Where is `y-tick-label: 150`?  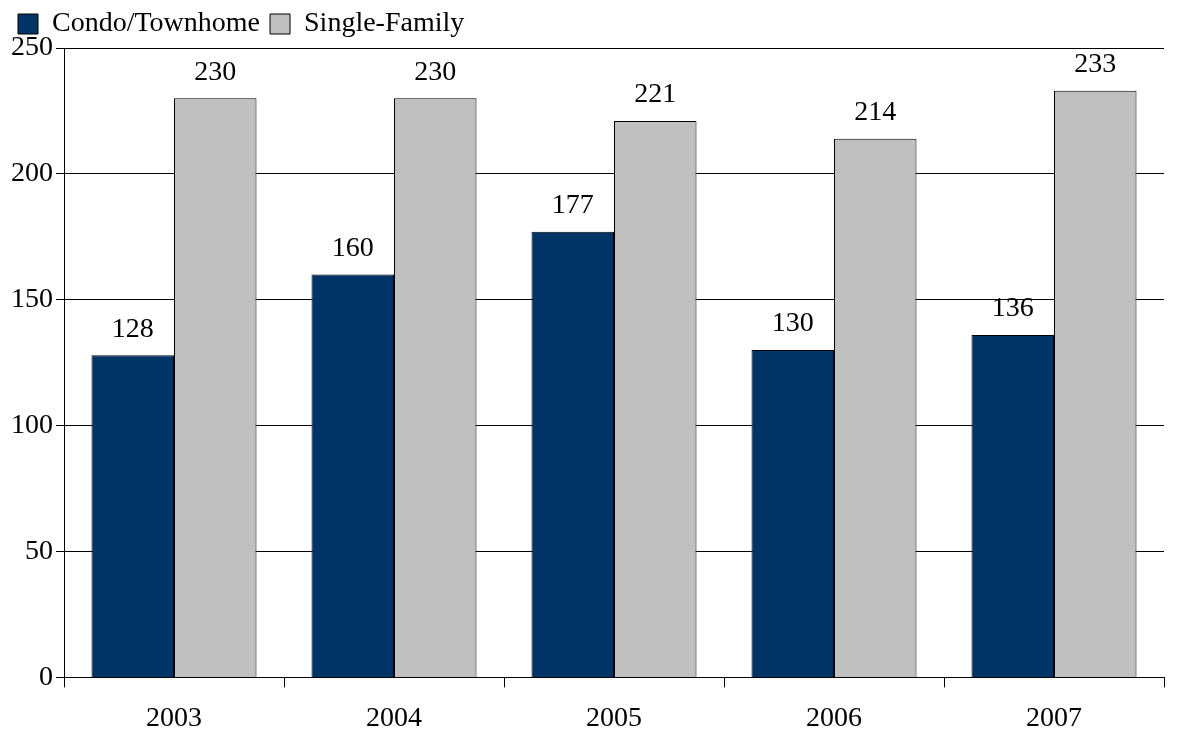
y-tick-label: 150 is located at coordinates (32, 298).